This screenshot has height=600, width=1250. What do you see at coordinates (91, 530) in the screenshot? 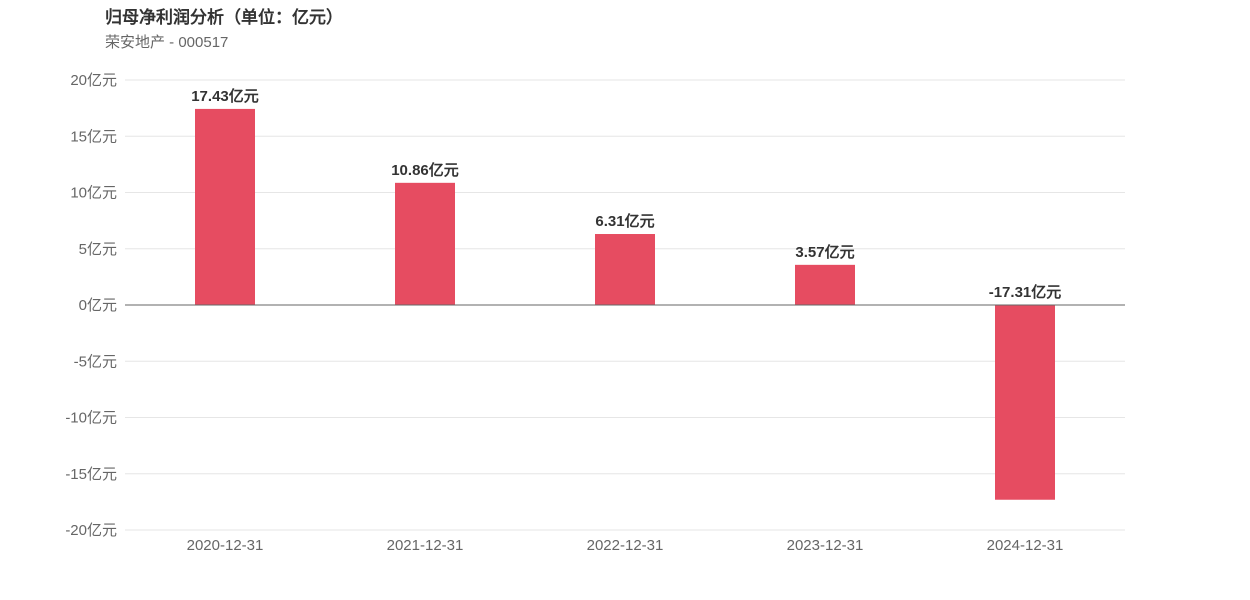
I see `y-tick-label: -20亿元` at bounding box center [91, 530].